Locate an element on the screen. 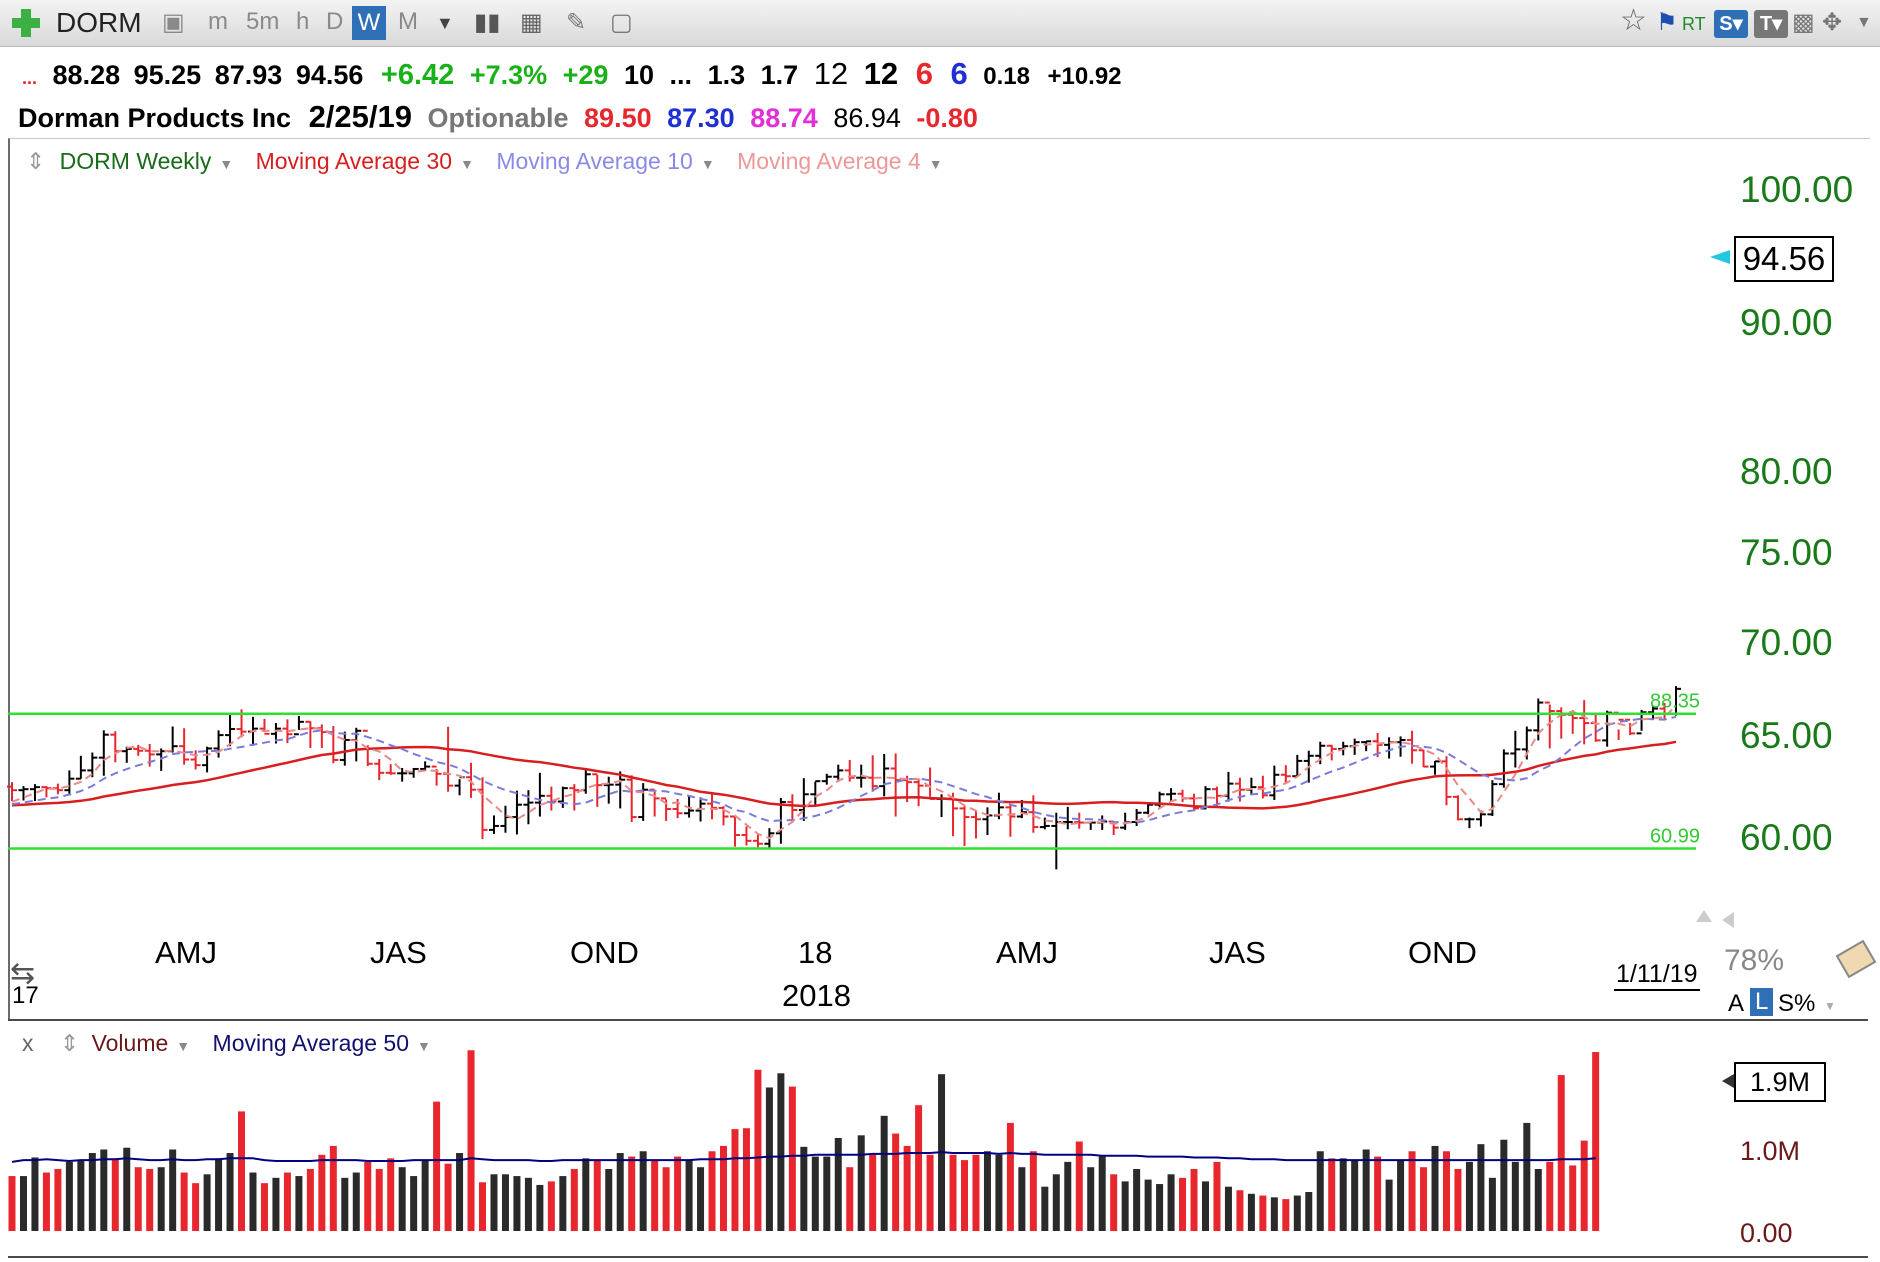 This screenshot has width=1880, height=1262. legend-ma30: Moving Average 30 is located at coordinates (354, 161).